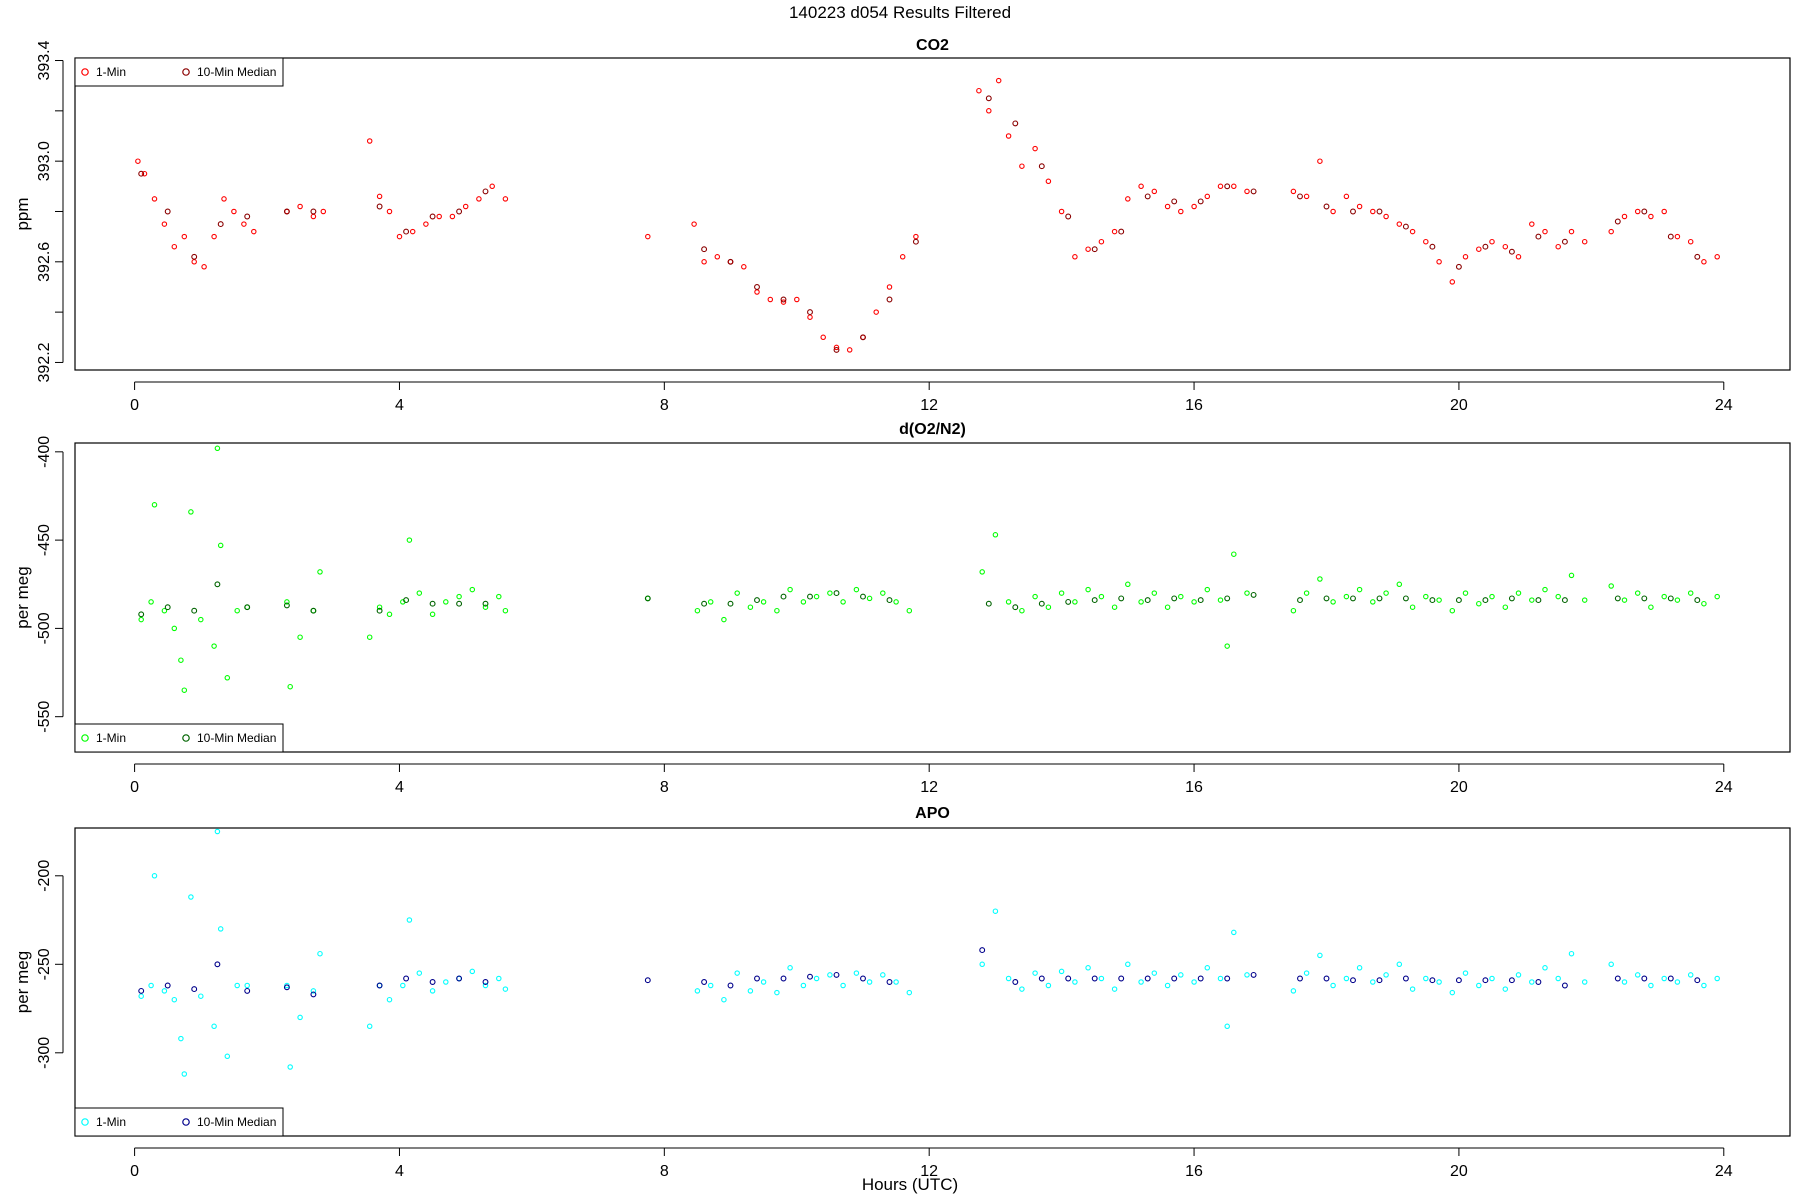 The height and width of the screenshot is (1200, 1800). I want to click on legend-label: 1-Min, so click(111, 72).